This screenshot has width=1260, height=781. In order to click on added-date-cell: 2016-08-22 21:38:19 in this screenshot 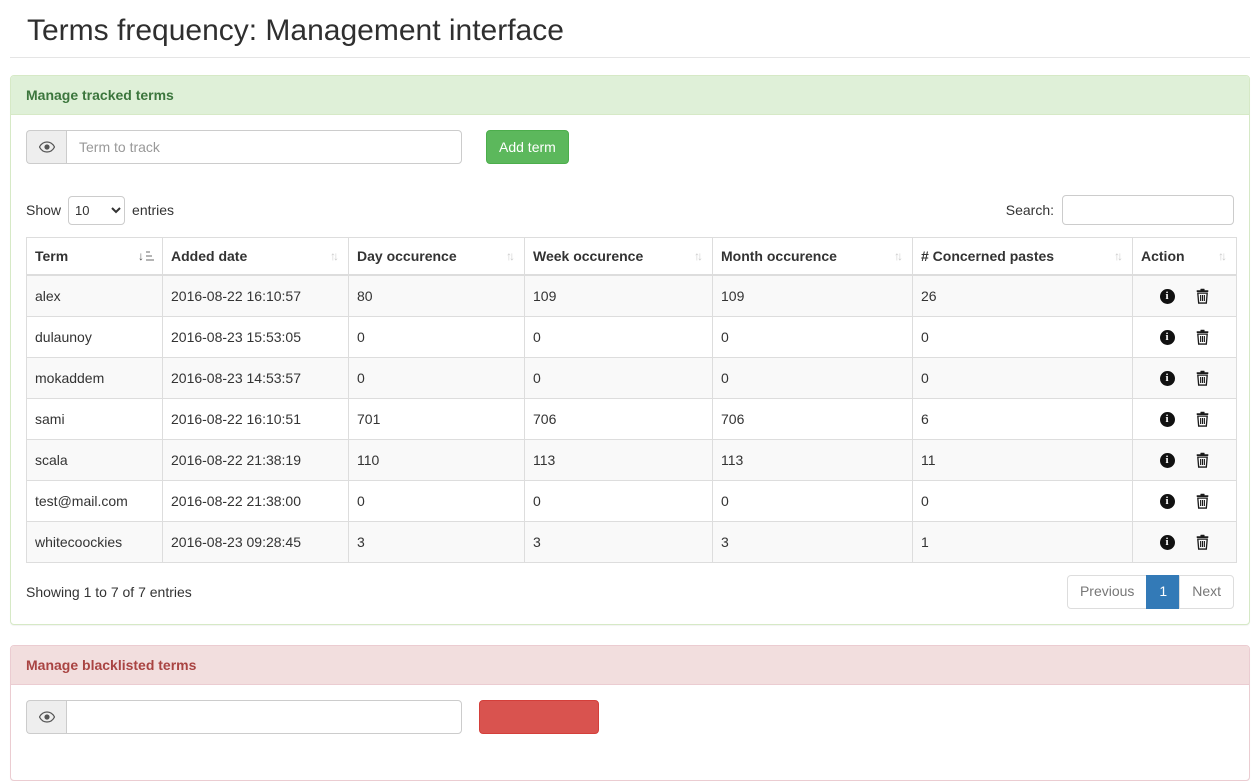, I will do `click(255, 460)`.